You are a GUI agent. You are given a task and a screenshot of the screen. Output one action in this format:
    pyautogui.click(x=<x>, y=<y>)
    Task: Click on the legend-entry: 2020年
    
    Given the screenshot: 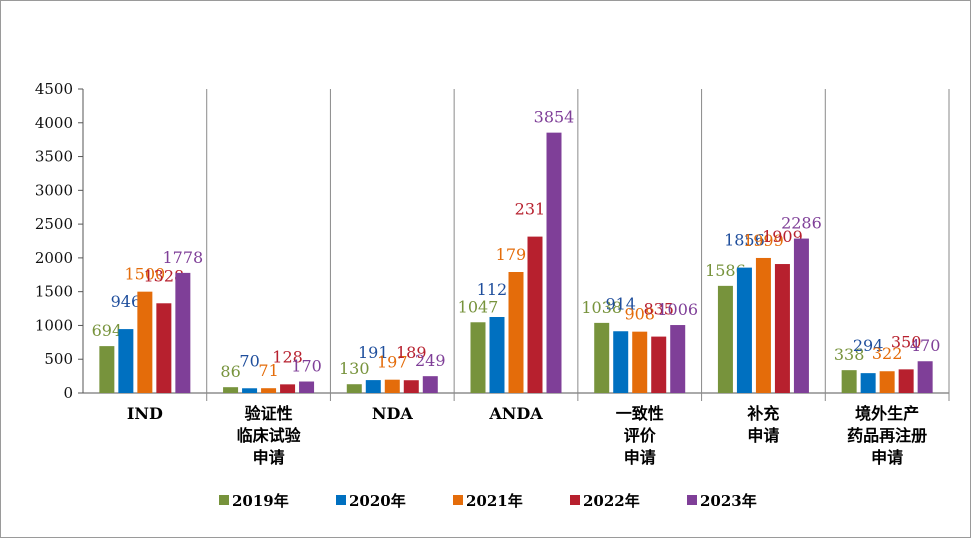 What is the action you would take?
    pyautogui.click(x=377, y=501)
    